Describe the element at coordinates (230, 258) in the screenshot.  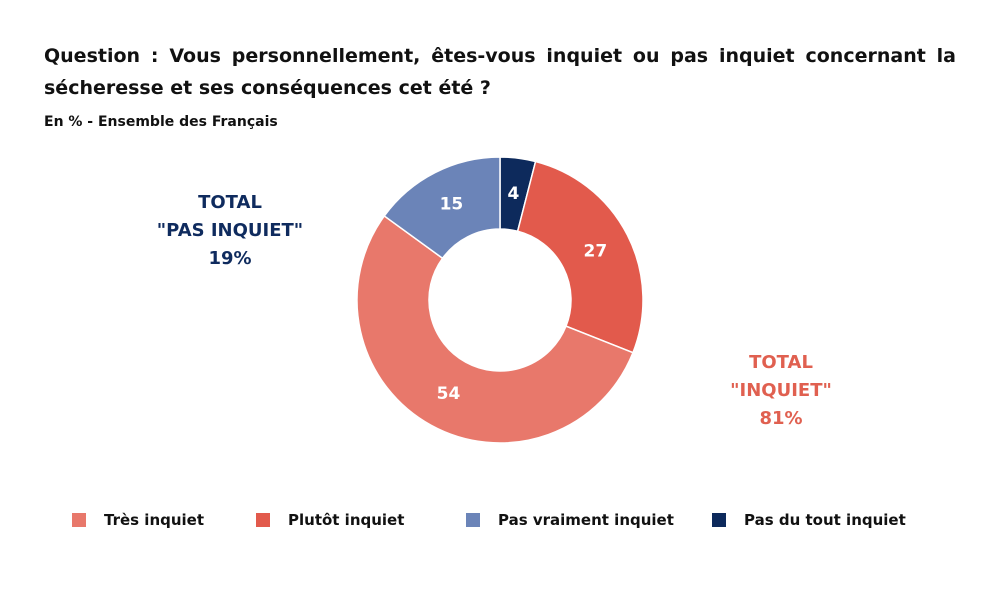
I see `total-pas-inquiet-value: 19%` at that location.